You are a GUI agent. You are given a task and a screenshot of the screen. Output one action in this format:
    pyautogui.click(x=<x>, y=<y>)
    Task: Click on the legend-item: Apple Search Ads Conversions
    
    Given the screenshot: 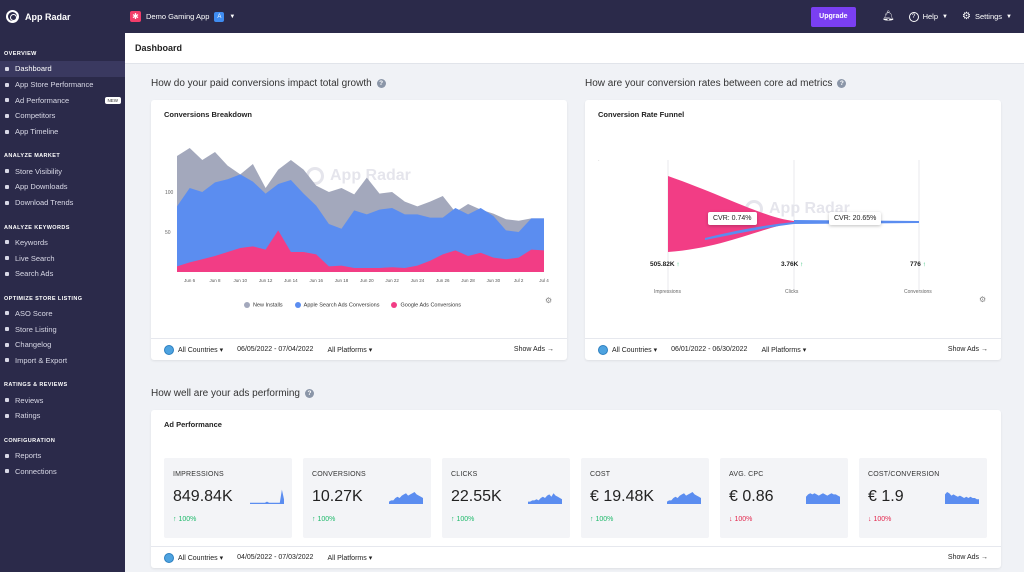 What is the action you would take?
    pyautogui.click(x=336, y=305)
    